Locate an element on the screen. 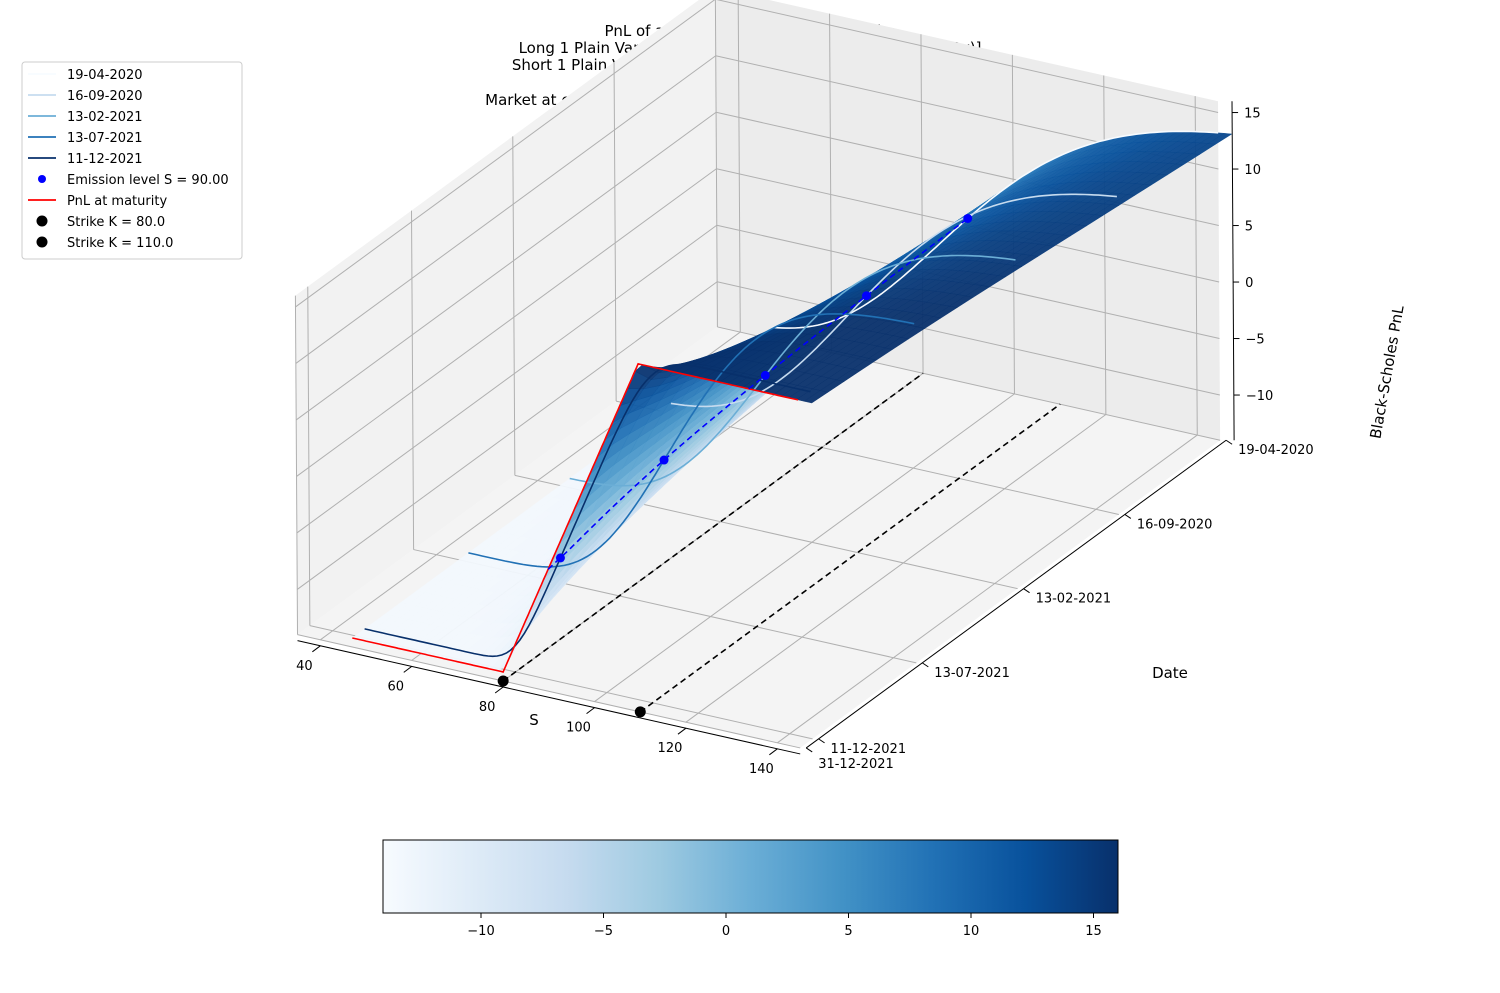 The height and width of the screenshot is (993, 1500). date-axis-line is located at coordinates (1016, 594).